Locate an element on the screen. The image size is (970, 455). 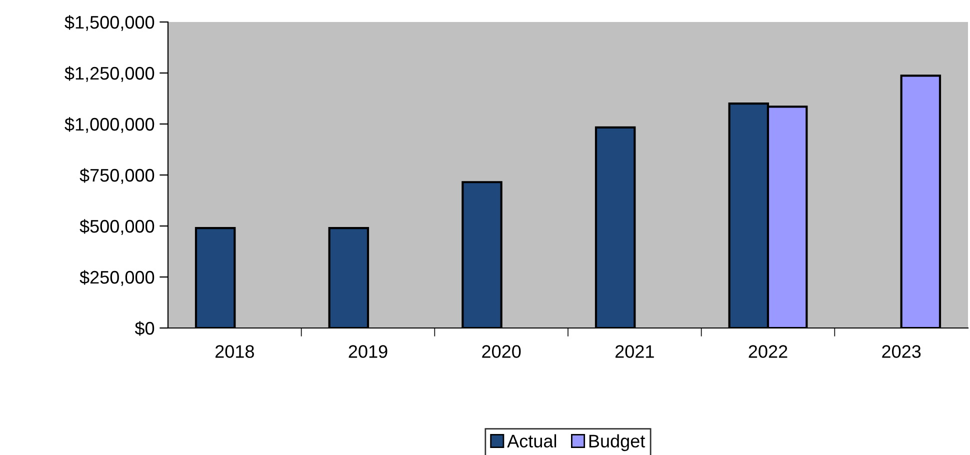
y-tick-label: $0 is located at coordinates (144, 328).